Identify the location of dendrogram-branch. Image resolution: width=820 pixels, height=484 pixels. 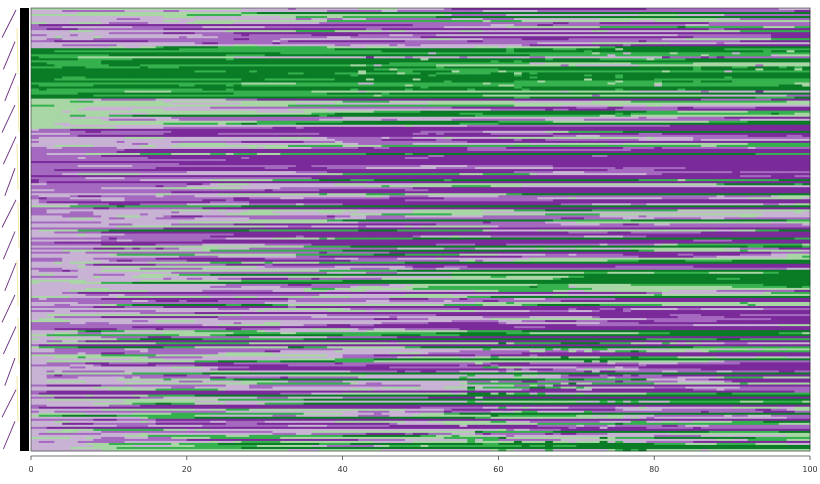
(10, 371).